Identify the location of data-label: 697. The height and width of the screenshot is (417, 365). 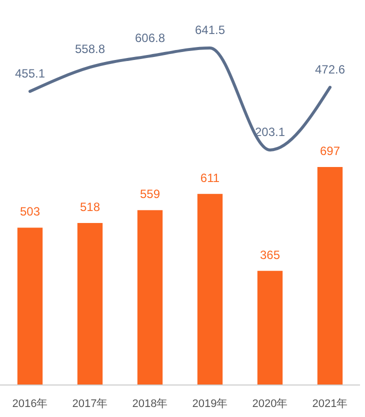
(330, 151).